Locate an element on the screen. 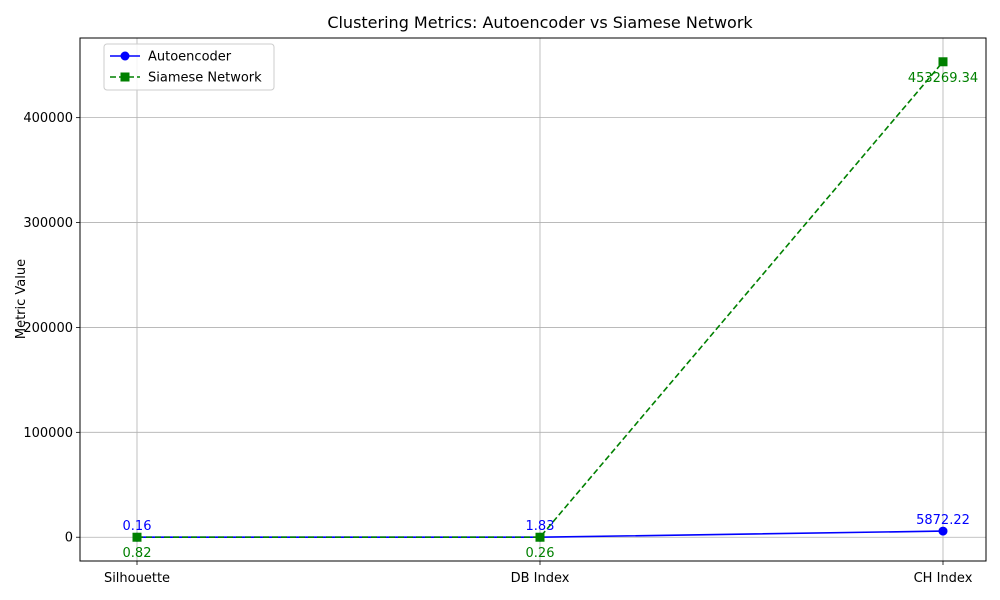  y-tick-label: 400000 is located at coordinates (48, 118).